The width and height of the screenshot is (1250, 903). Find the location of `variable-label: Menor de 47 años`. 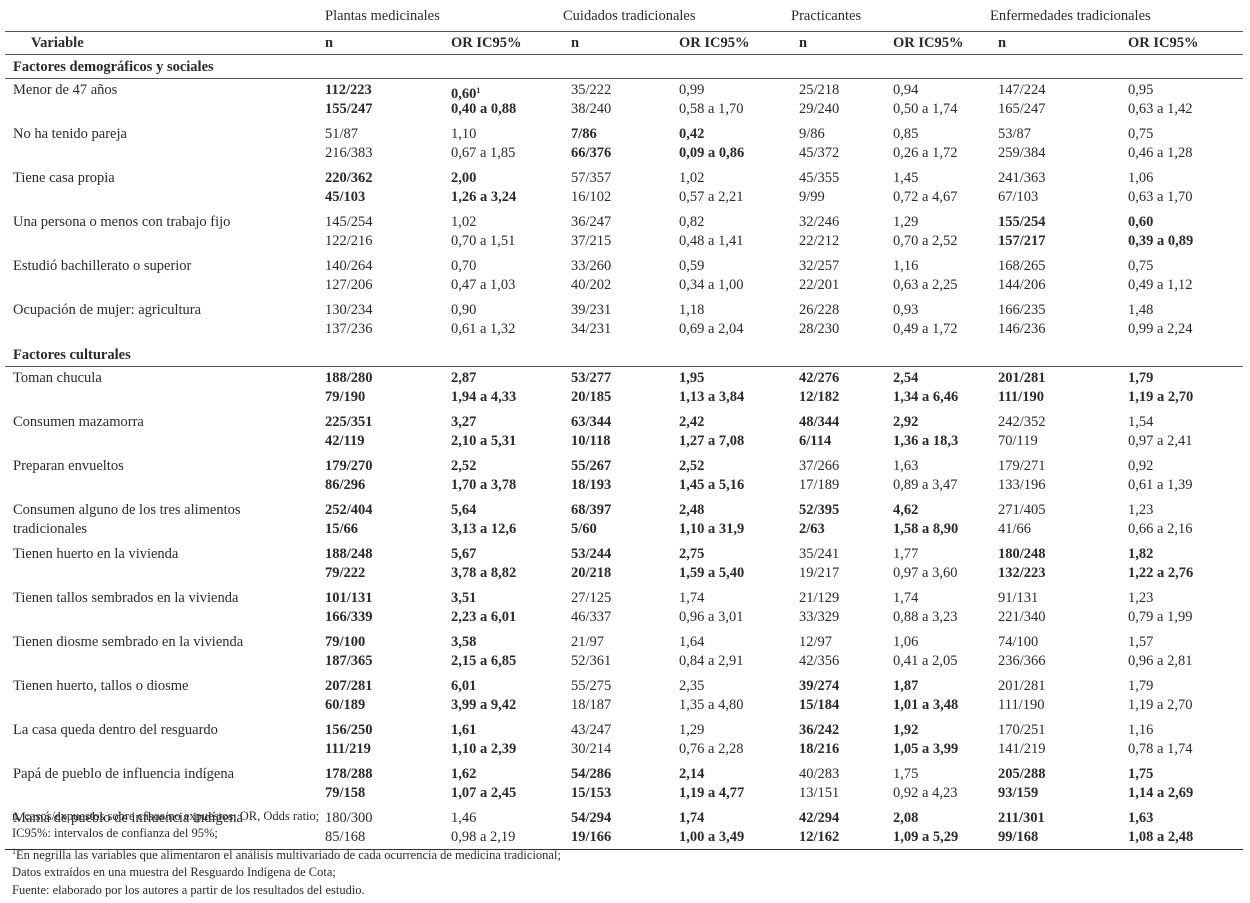

variable-label: Menor de 47 años is located at coordinates (65, 90).